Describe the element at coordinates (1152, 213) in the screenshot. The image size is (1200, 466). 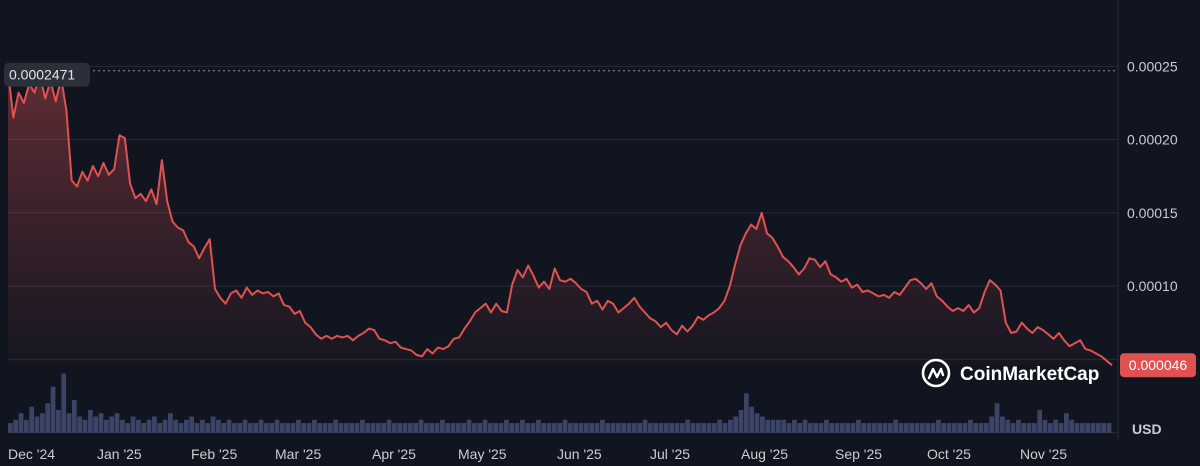
I see `y-tick-label: 0.00015` at that location.